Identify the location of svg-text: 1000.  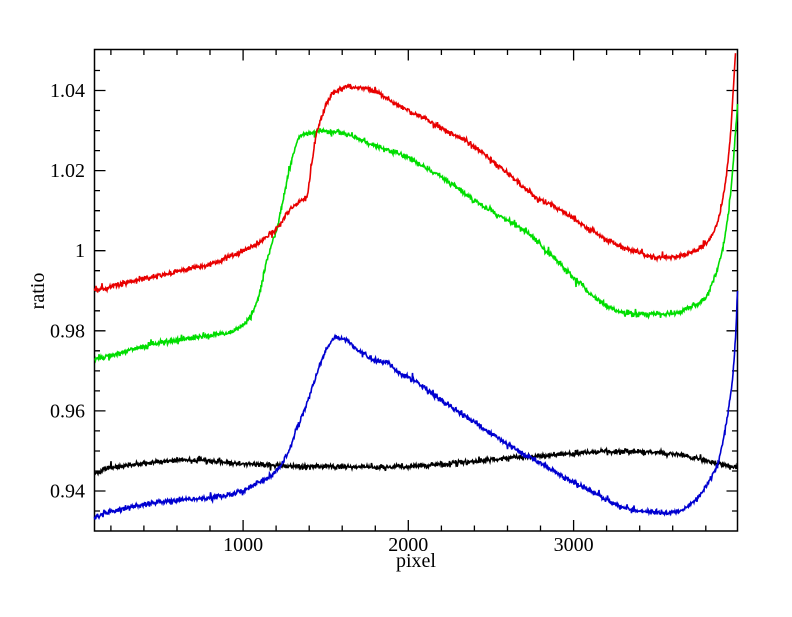
(243, 545).